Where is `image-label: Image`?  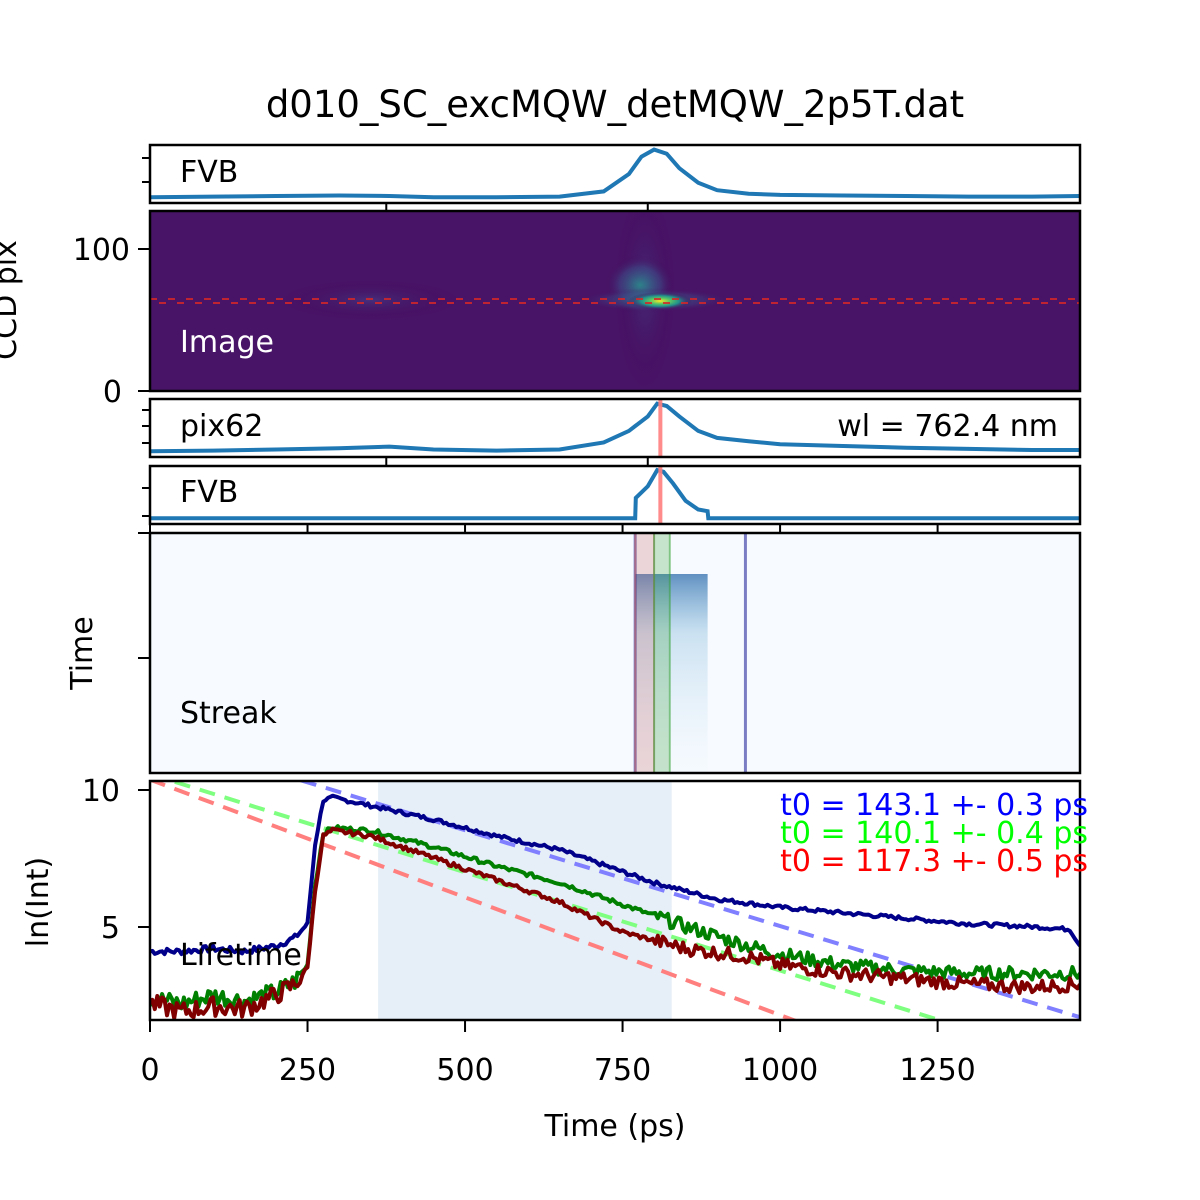
image-label: Image is located at coordinates (227, 342).